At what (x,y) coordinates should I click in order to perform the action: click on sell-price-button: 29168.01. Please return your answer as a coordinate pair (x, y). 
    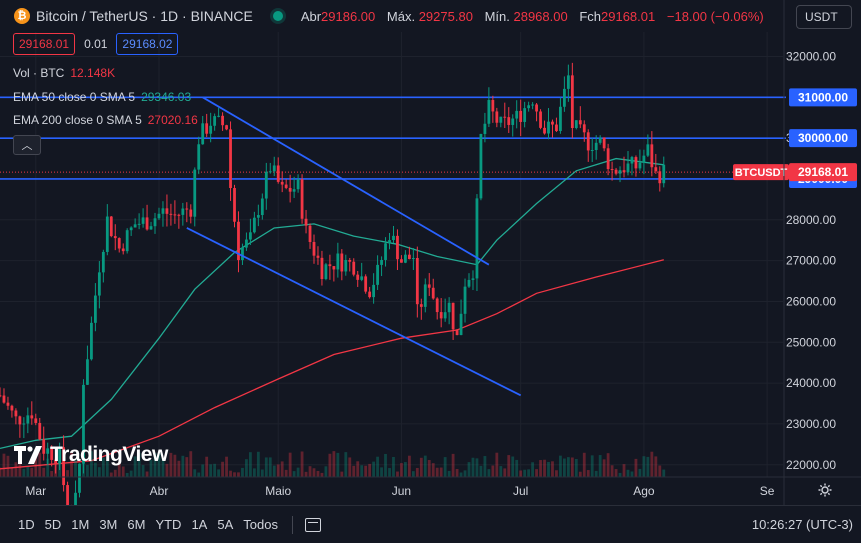
    Looking at the image, I should click on (44, 44).